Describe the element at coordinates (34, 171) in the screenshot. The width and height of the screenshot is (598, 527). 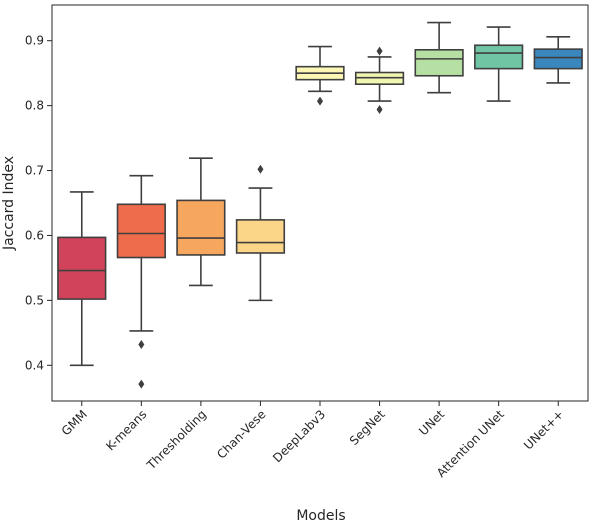
I see `y-tick-label: 0.7` at that location.